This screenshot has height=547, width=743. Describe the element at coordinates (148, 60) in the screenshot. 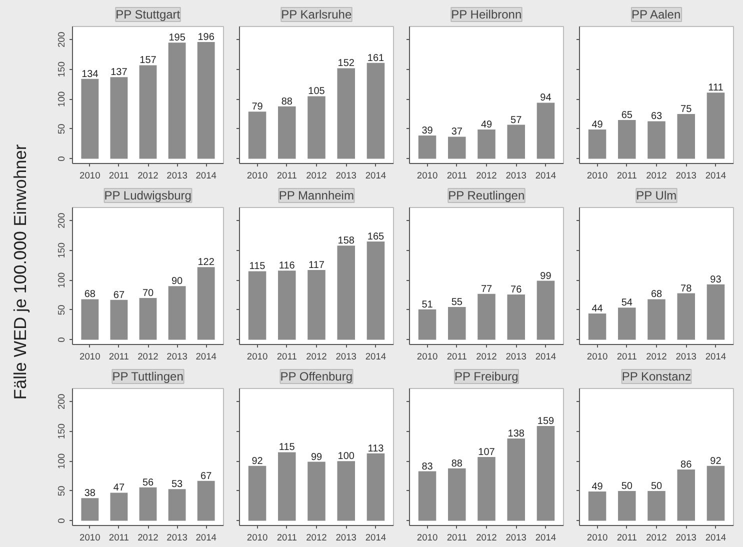

I see `data-label: 157` at that location.